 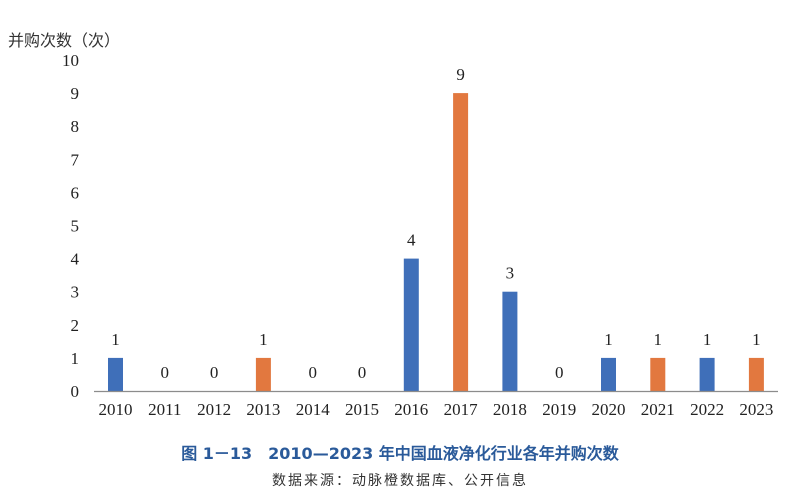 What do you see at coordinates (461, 242) in the screenshot?
I see `bar-2017` at bounding box center [461, 242].